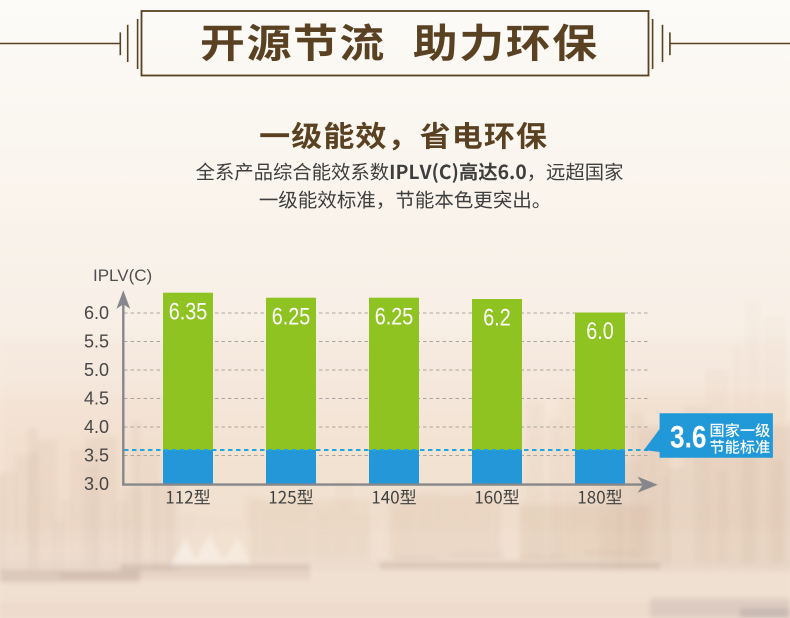 The width and height of the screenshot is (790, 618). I want to click on svg-text: 3.6, so click(688, 437).